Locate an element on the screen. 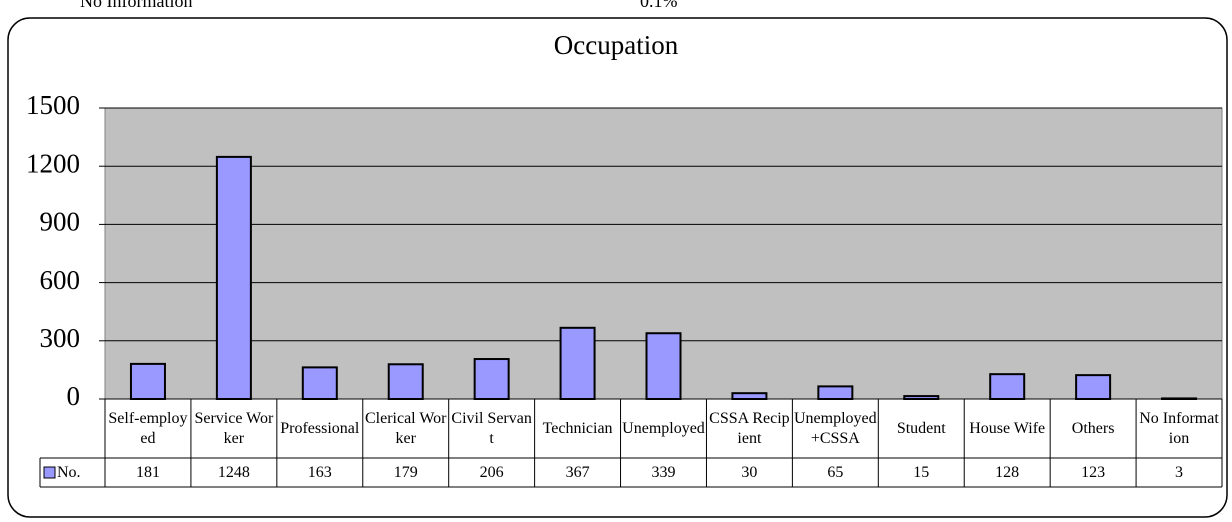 This screenshot has height=522, width=1232. data-table-value: 15 is located at coordinates (921, 472).